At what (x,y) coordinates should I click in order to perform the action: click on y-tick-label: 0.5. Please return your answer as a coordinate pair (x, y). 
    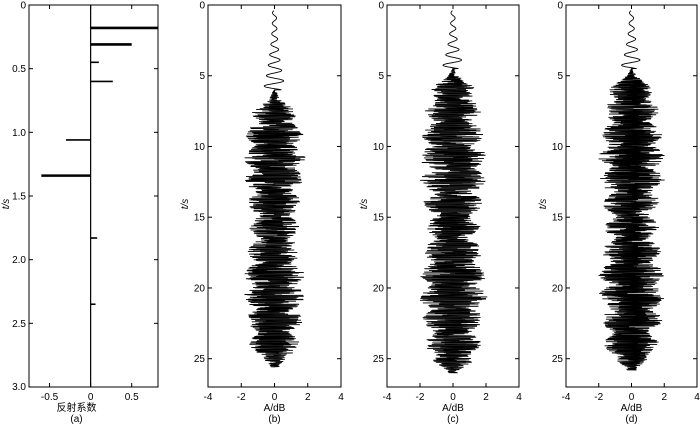
    Looking at the image, I should click on (19, 69).